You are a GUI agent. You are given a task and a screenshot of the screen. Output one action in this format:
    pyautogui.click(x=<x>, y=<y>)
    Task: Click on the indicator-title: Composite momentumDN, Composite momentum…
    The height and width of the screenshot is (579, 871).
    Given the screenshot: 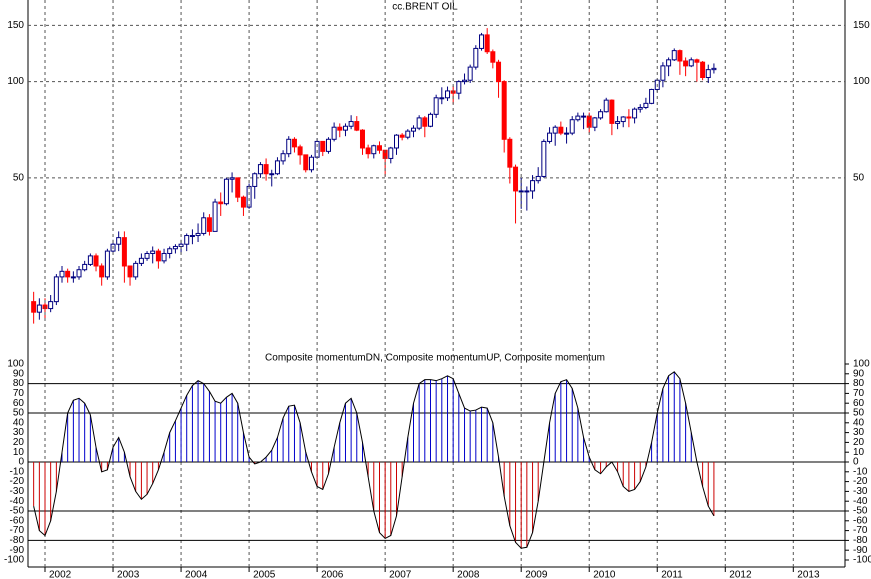 What is the action you would take?
    pyautogui.click(x=435, y=358)
    